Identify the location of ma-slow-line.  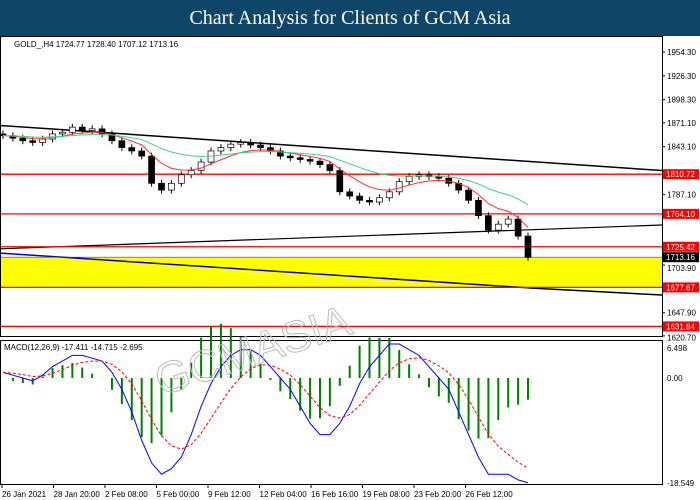
(265, 169).